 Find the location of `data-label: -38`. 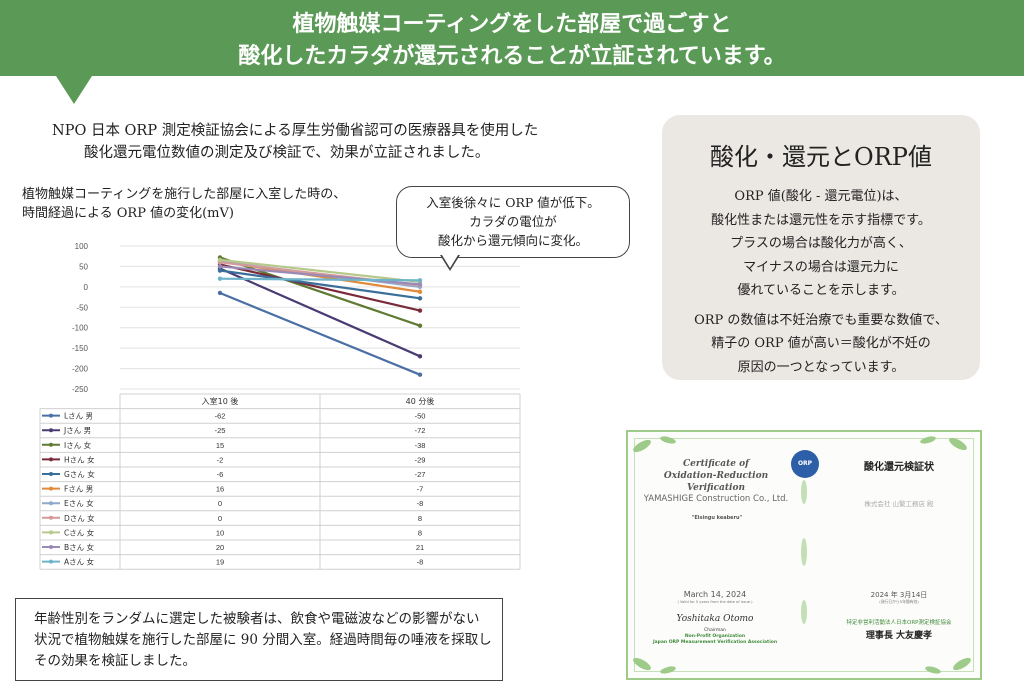

data-label: -38 is located at coordinates (420, 445).